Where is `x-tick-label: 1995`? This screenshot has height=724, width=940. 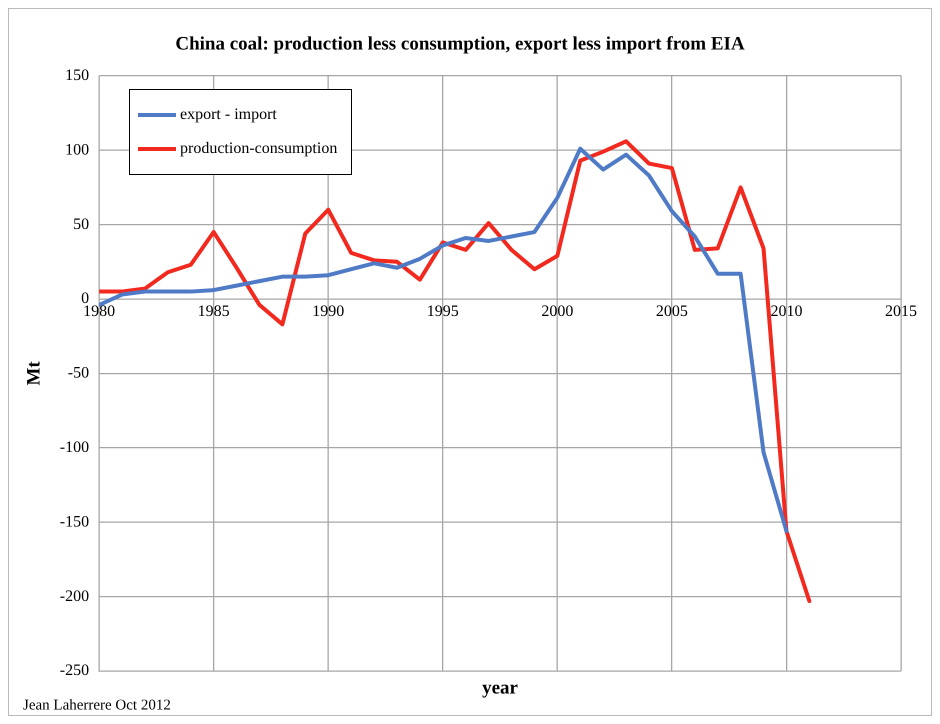 x-tick-label: 1995 is located at coordinates (442, 311).